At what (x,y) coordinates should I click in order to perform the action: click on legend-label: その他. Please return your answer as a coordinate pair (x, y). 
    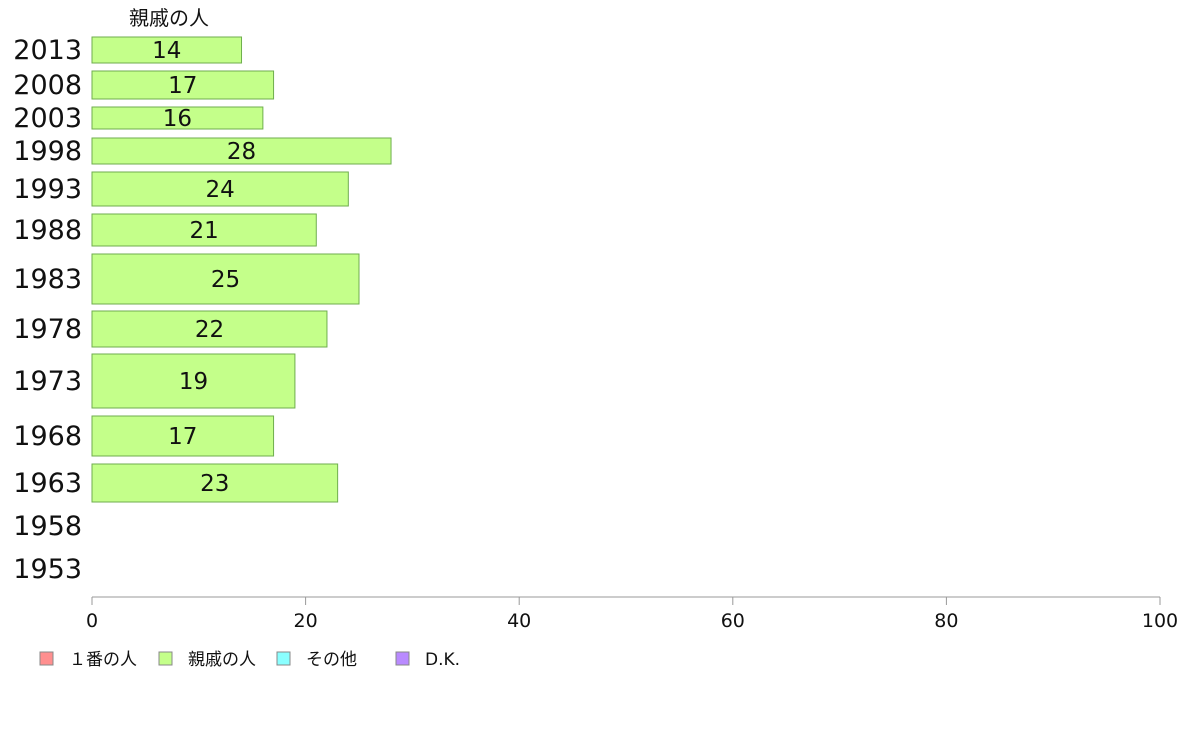
    Looking at the image, I should click on (331, 660).